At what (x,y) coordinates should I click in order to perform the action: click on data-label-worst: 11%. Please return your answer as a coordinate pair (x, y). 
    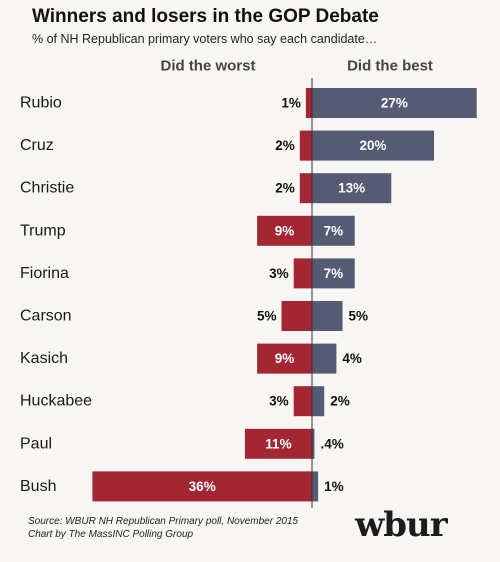
    Looking at the image, I should click on (278, 443).